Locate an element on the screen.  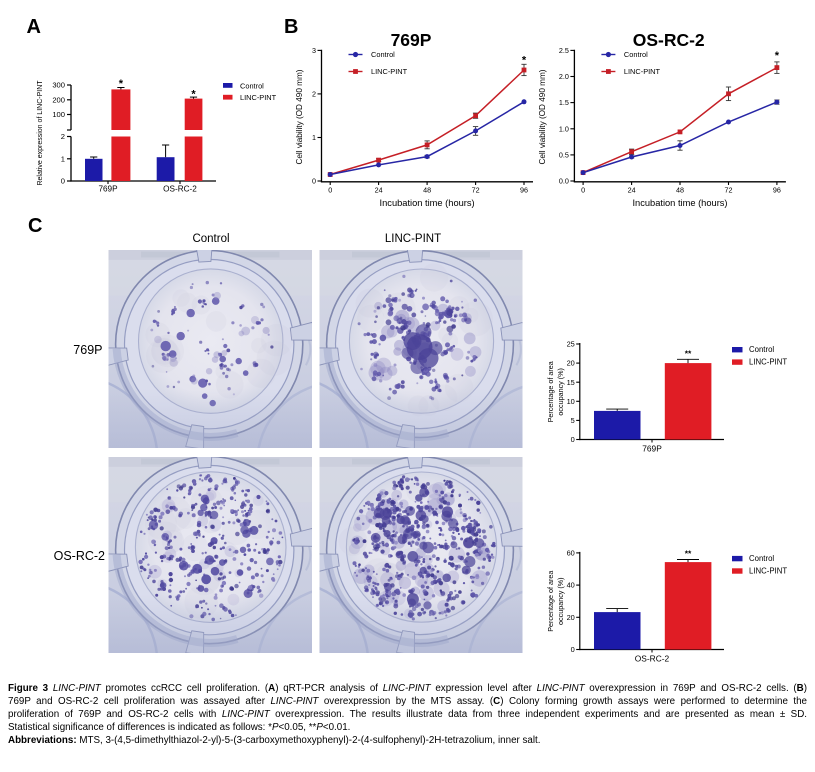
svg-text: 0.5 is located at coordinates (564, 155).